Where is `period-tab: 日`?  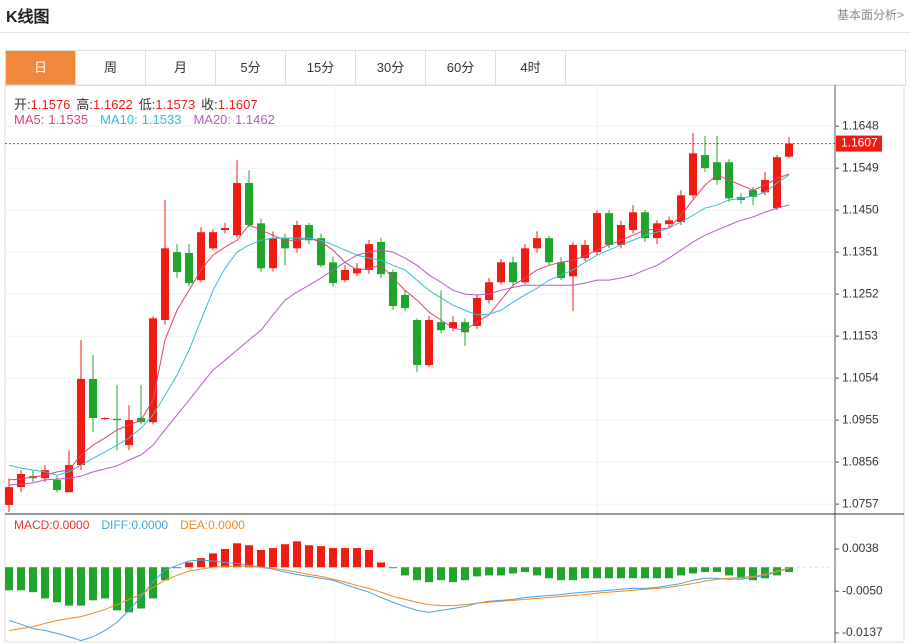 period-tab: 日 is located at coordinates (41, 68).